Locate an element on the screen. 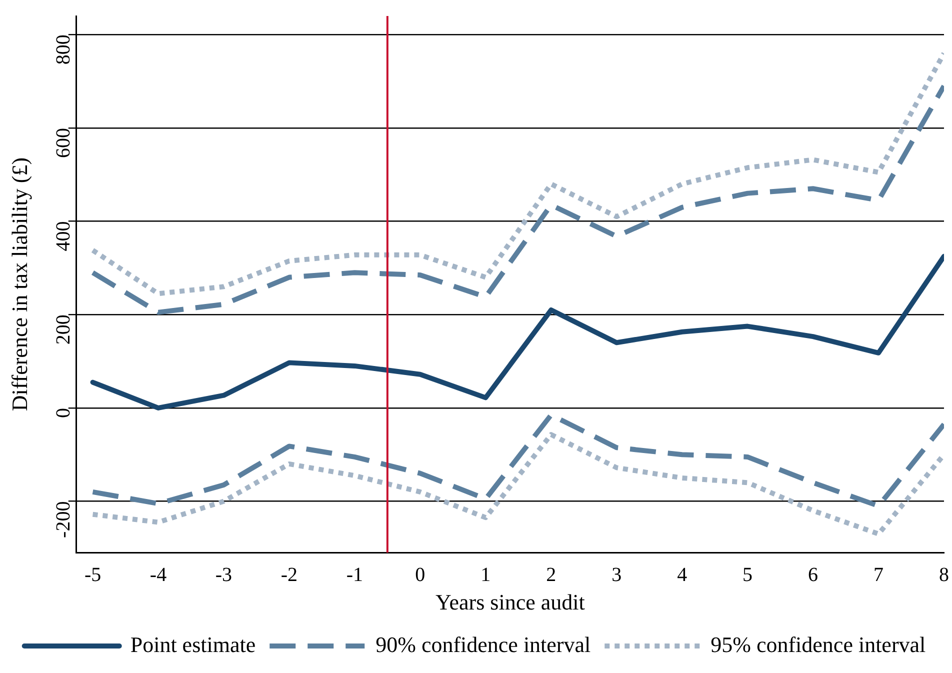 The image size is (952, 673). y-tick-label: 800 is located at coordinates (63, 49).